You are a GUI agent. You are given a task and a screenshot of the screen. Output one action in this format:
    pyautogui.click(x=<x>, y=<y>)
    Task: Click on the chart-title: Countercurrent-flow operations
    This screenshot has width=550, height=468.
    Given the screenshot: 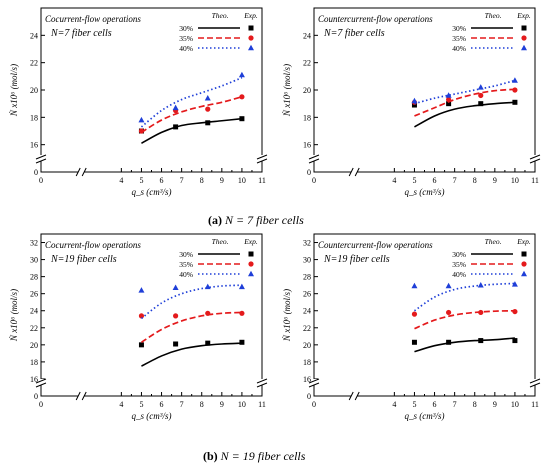 What is the action you would take?
    pyautogui.click(x=375, y=245)
    